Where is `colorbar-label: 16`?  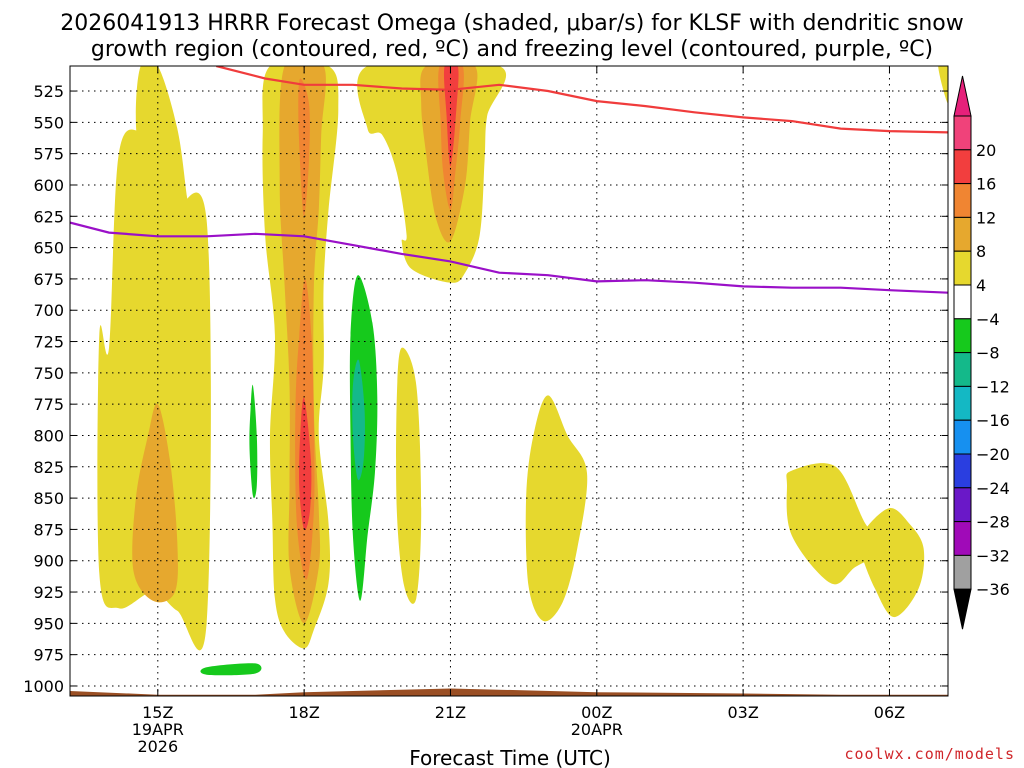
colorbar-label: 16 is located at coordinates (986, 184).